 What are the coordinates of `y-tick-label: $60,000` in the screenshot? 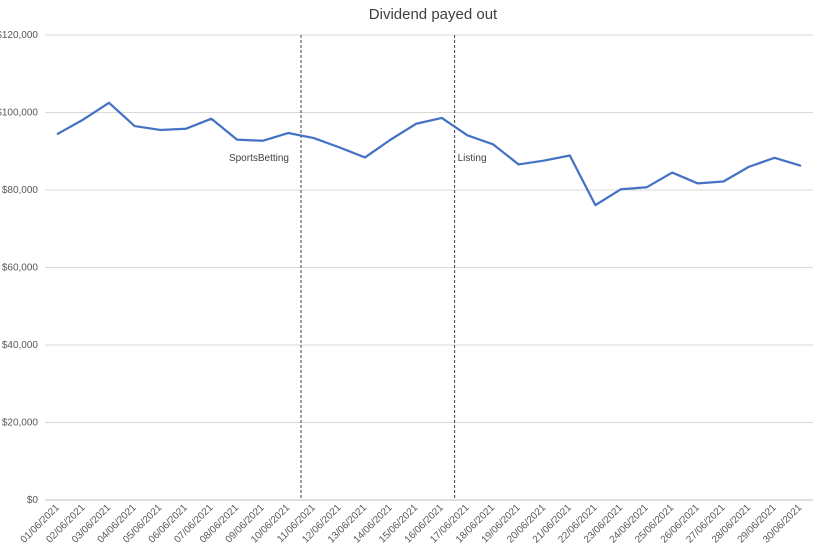 It's located at (20, 268).